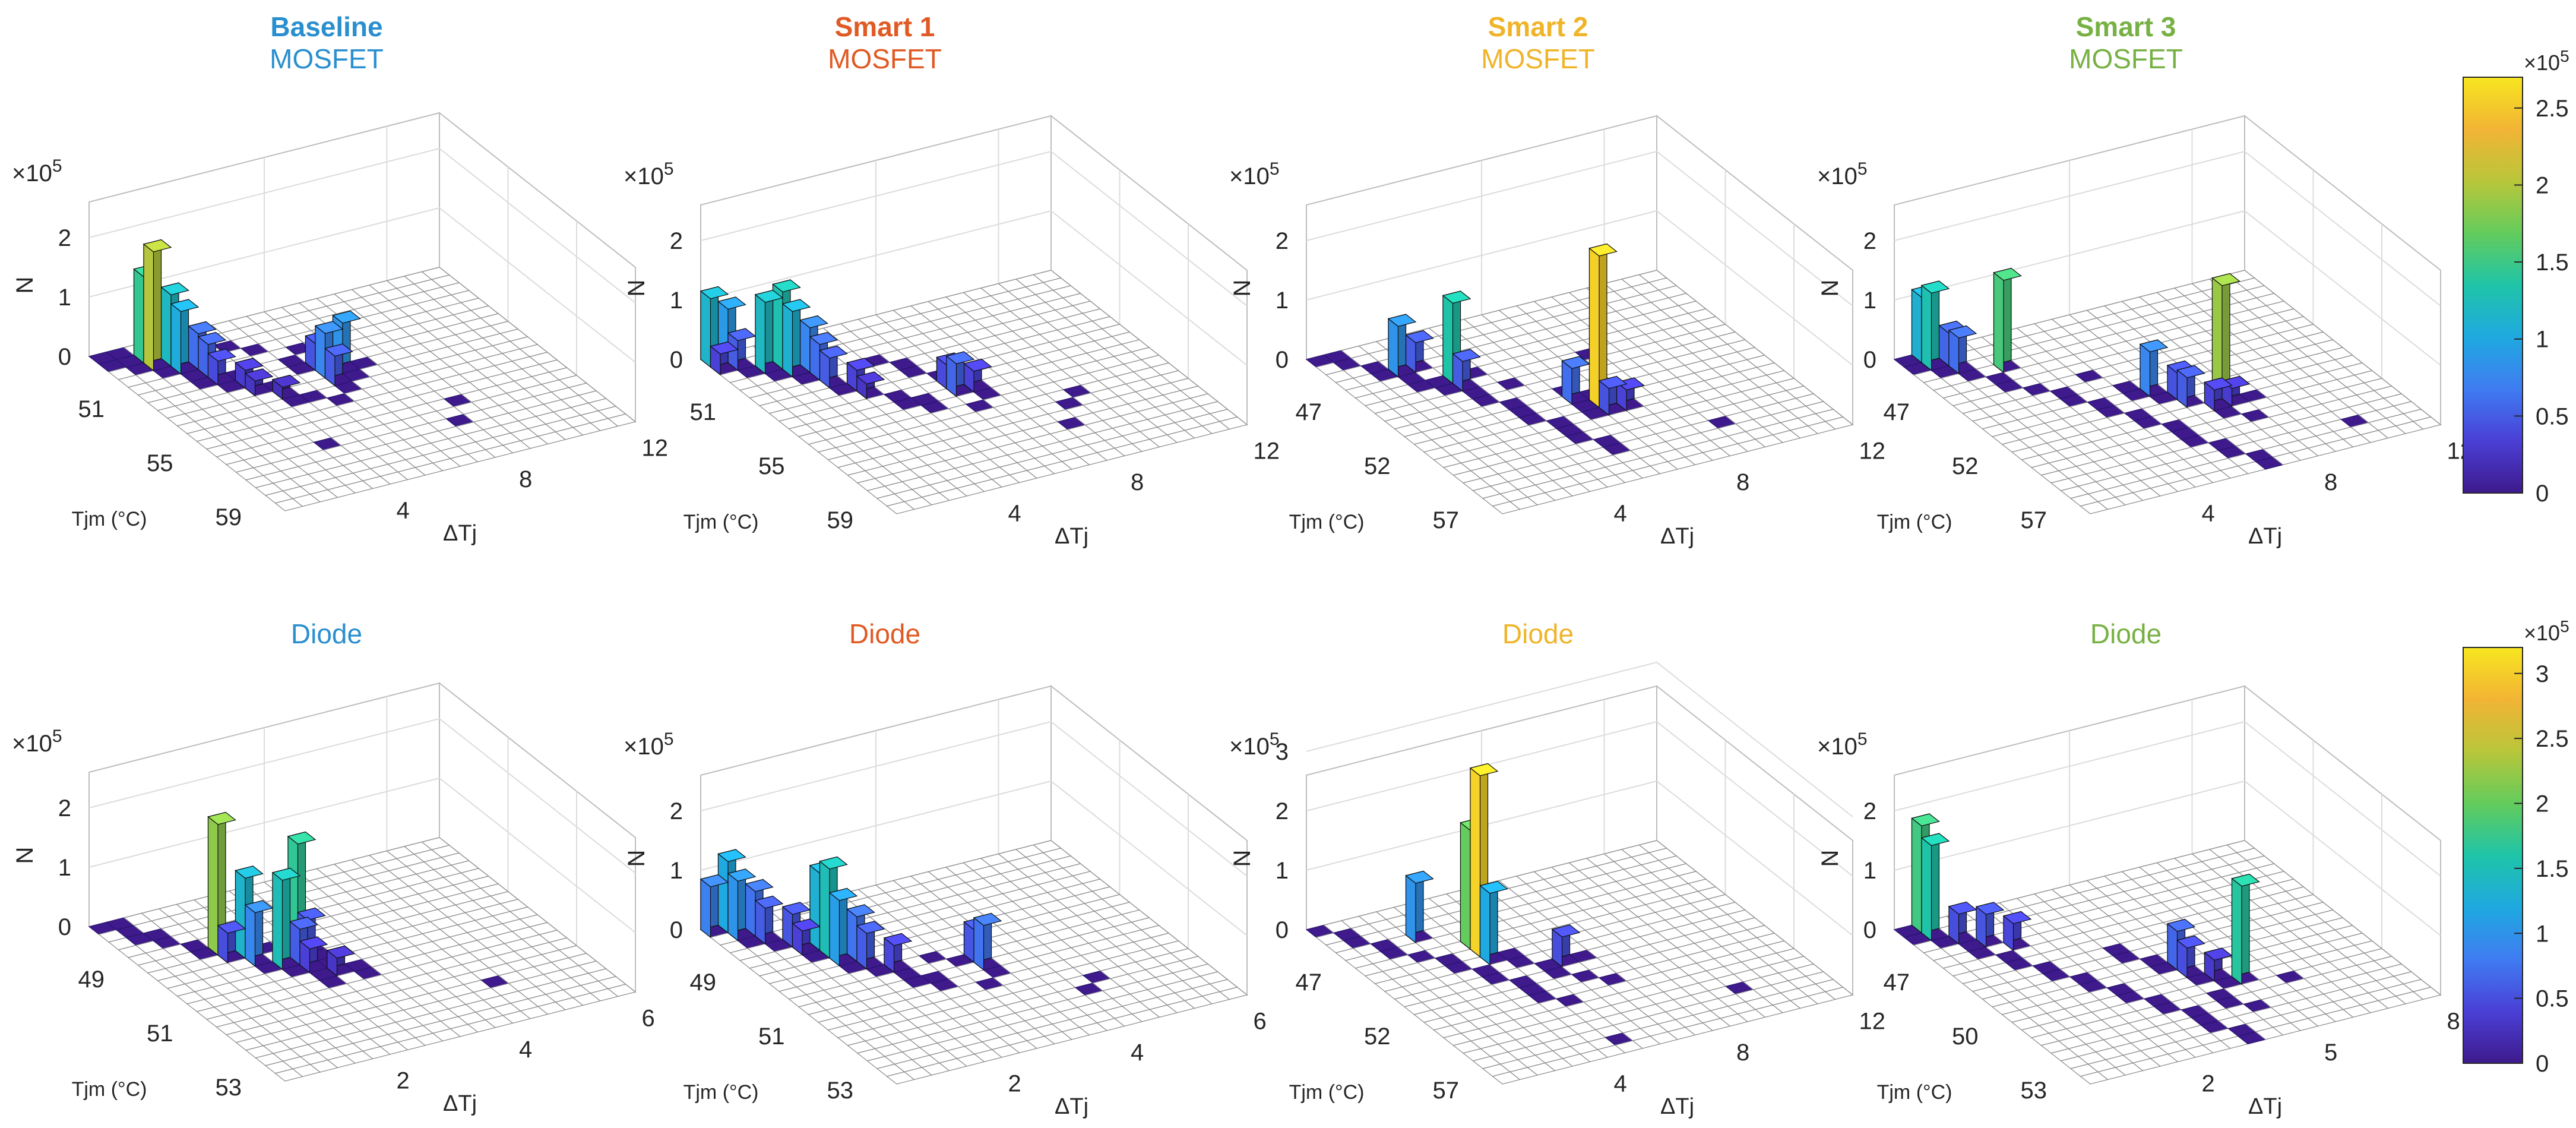 The width and height of the screenshot is (2576, 1128). What do you see at coordinates (1377, 1036) in the screenshot?
I see `x-tick-label: 52` at bounding box center [1377, 1036].